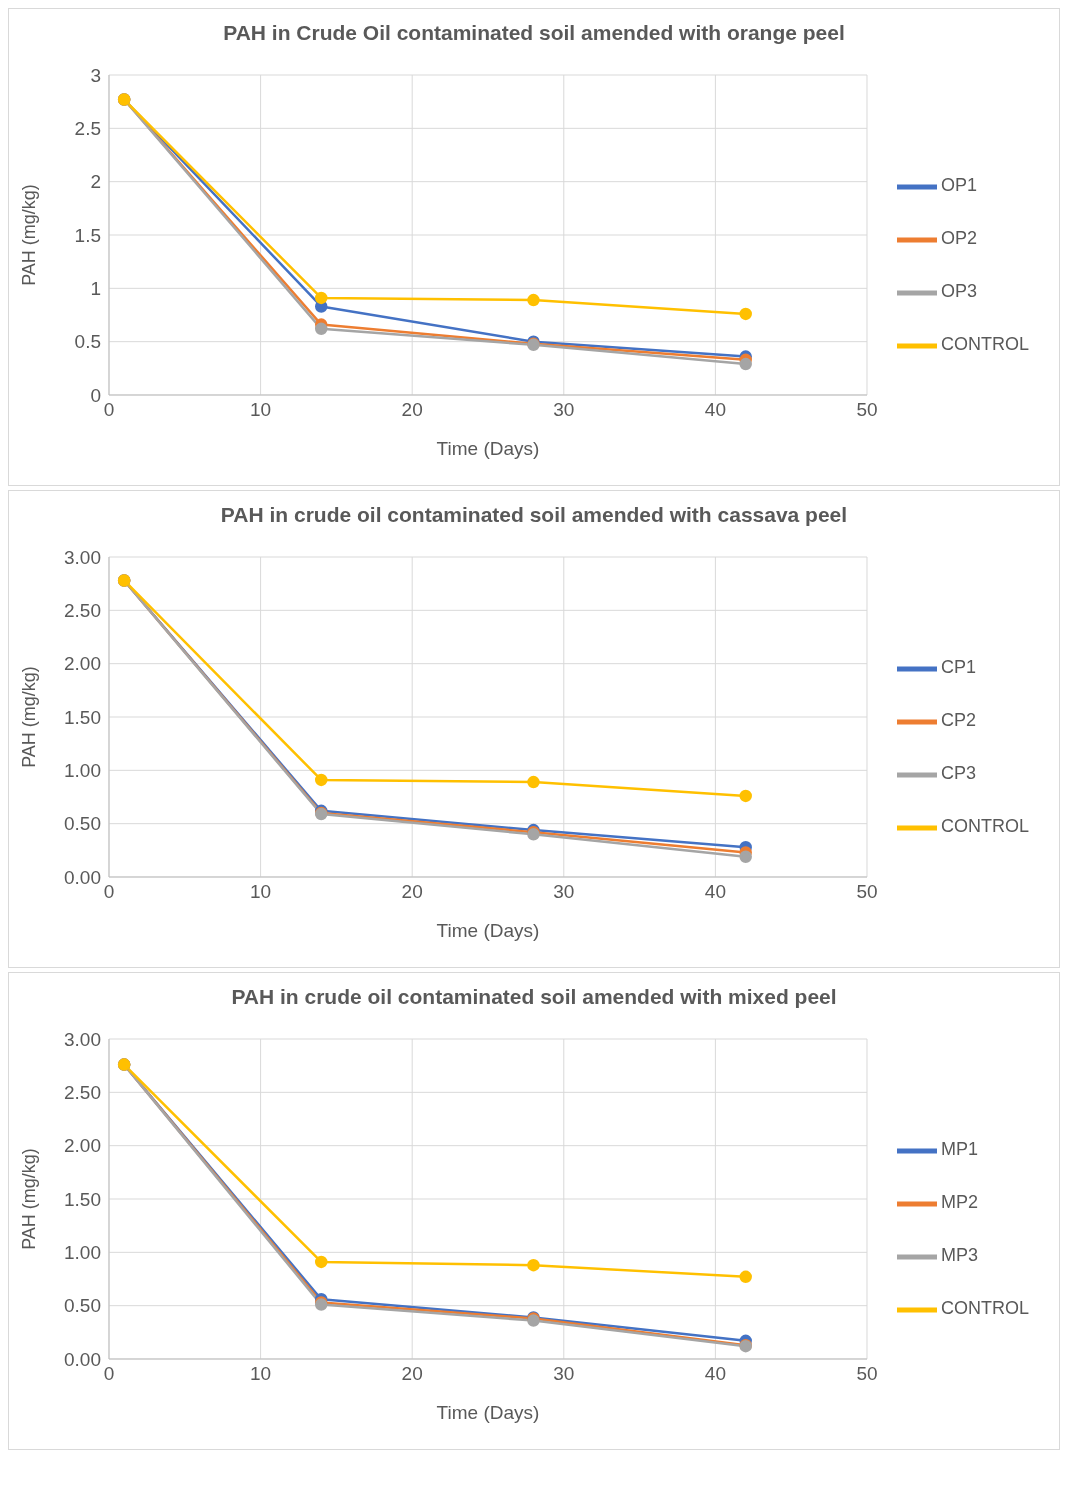 The width and height of the screenshot is (1072, 1496). I want to click on legend-label: OP1, so click(959, 185).